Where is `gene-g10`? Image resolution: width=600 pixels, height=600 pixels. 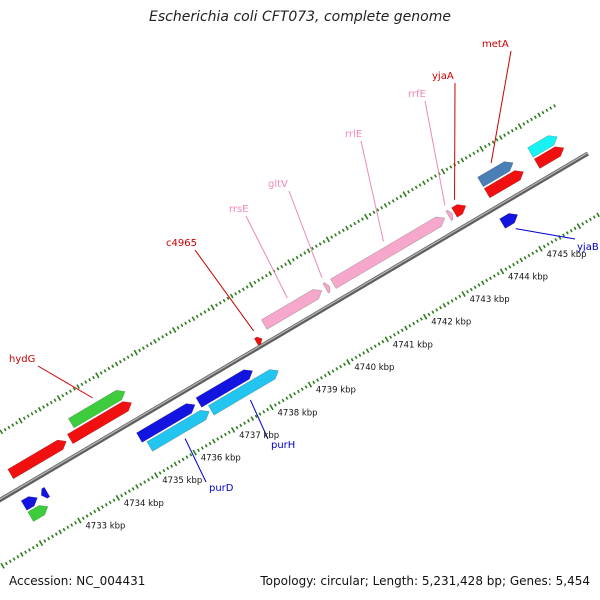 gene-g10 is located at coordinates (326, 288).